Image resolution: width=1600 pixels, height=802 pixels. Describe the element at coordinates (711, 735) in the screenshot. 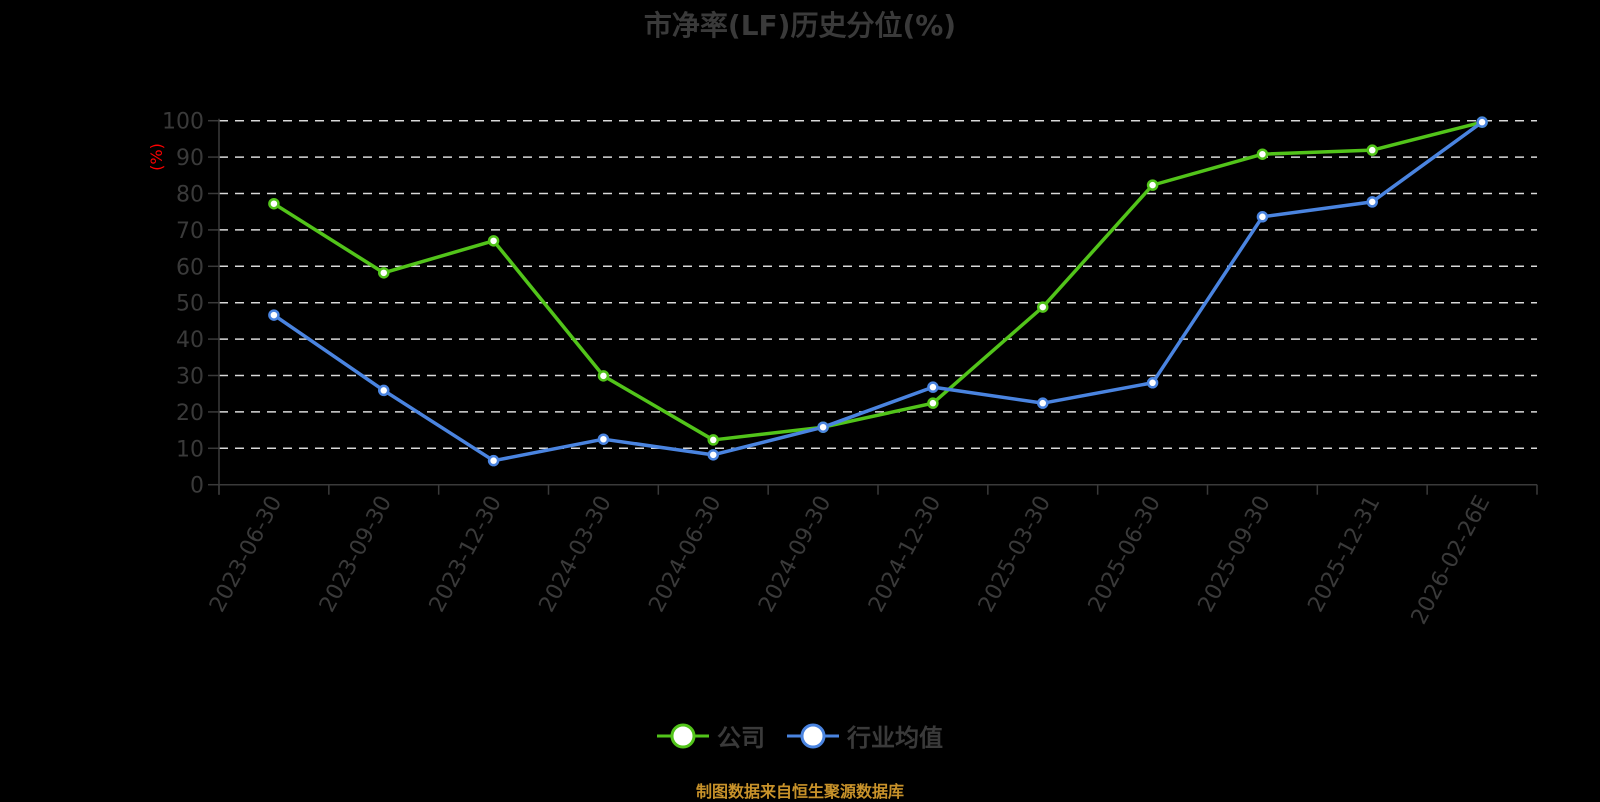

I see `legend-item-company: 公司` at that location.